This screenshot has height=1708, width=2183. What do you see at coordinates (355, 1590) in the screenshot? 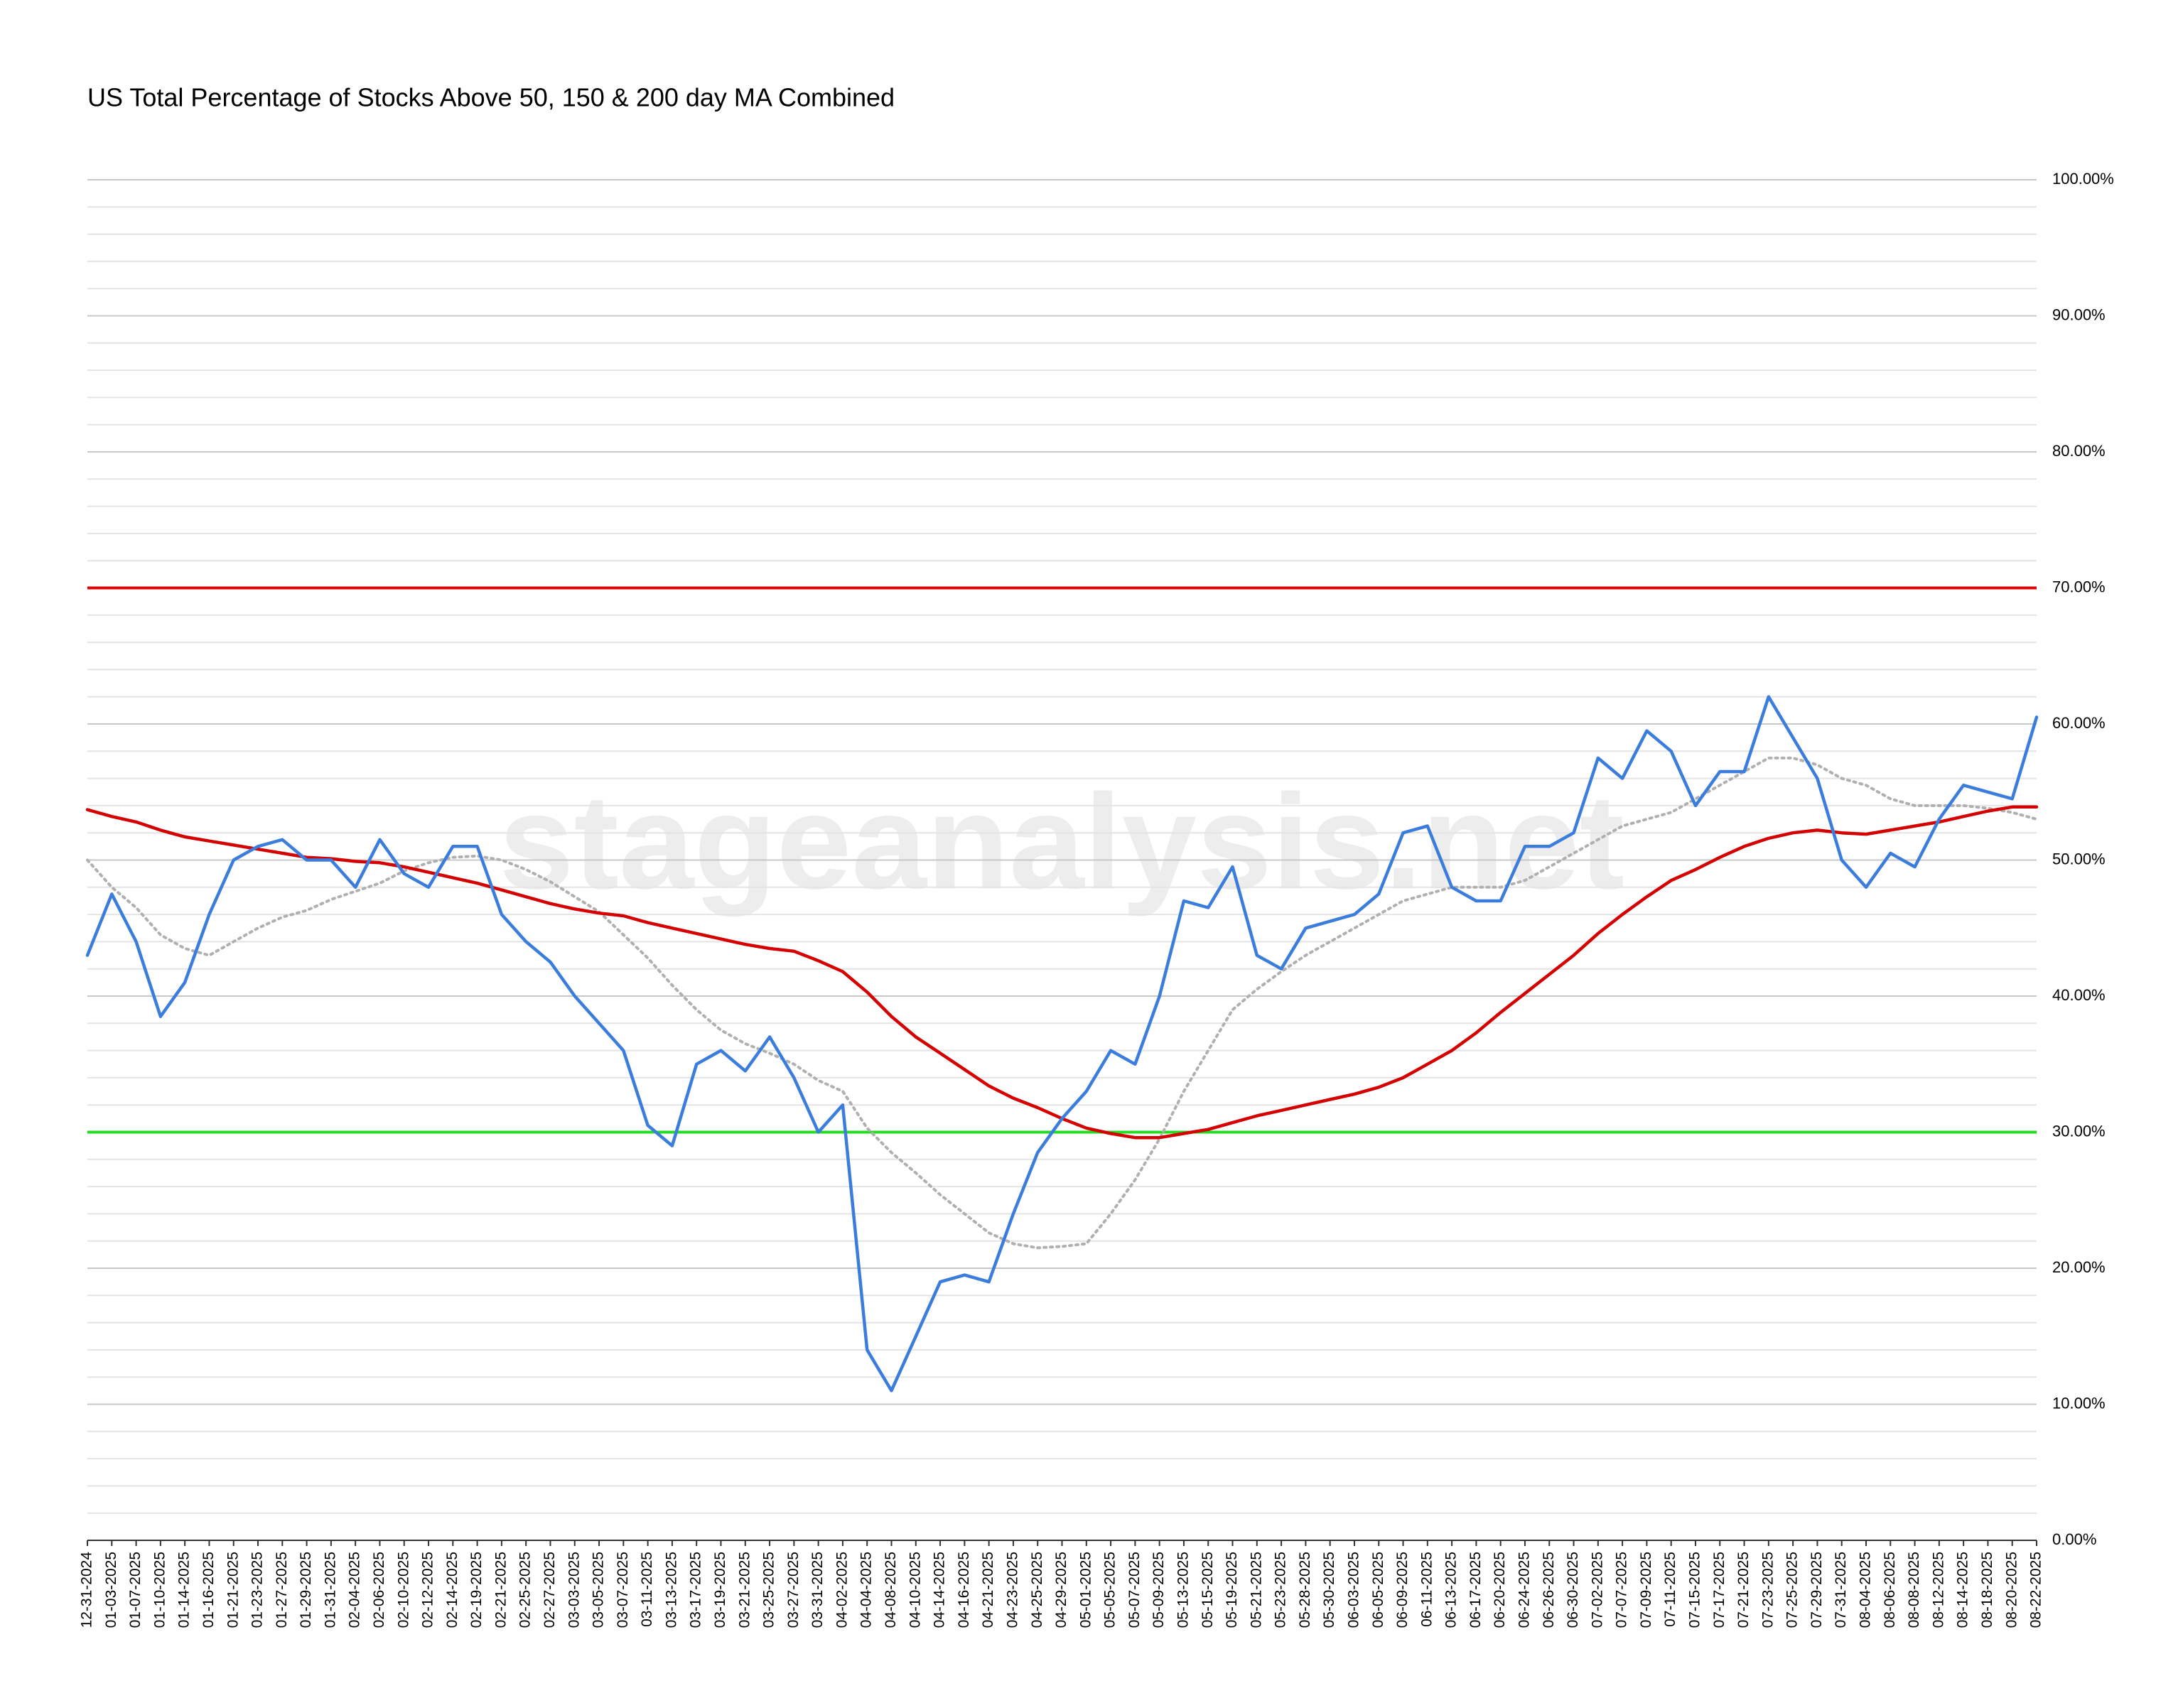
I see `x-tick-label: 02-04-2025` at bounding box center [355, 1590].